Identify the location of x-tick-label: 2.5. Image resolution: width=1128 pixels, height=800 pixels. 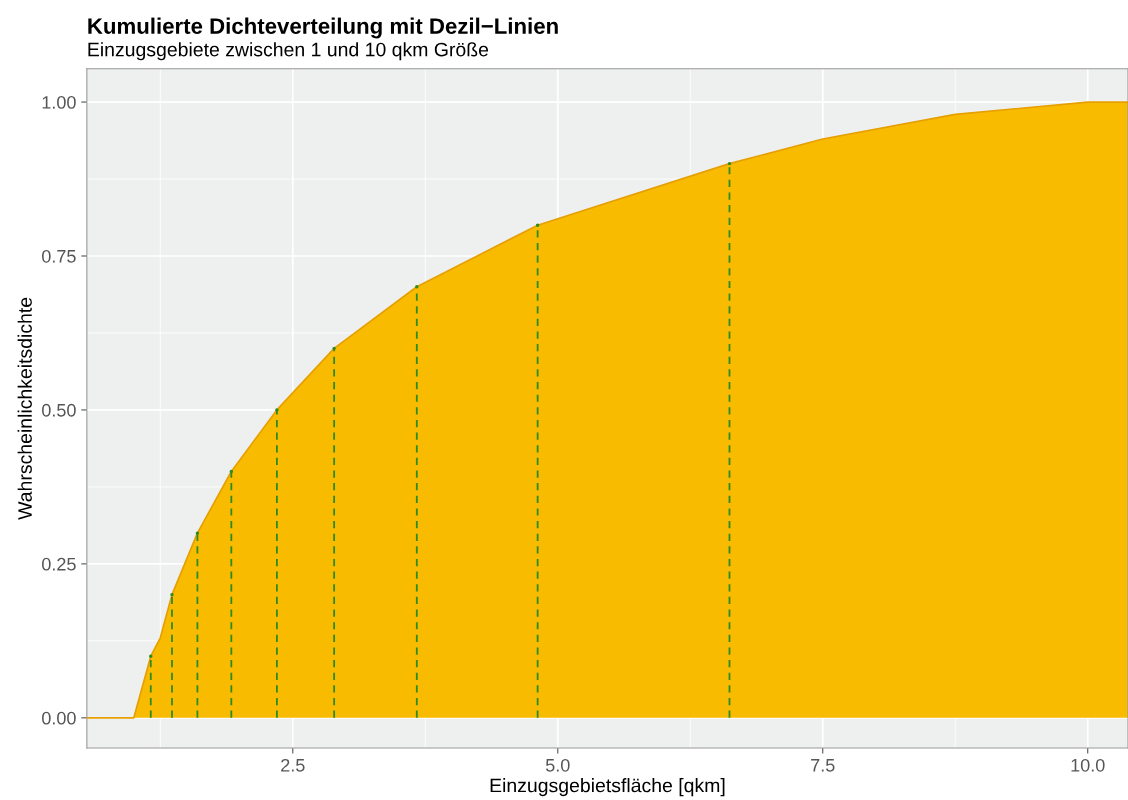
(293, 765).